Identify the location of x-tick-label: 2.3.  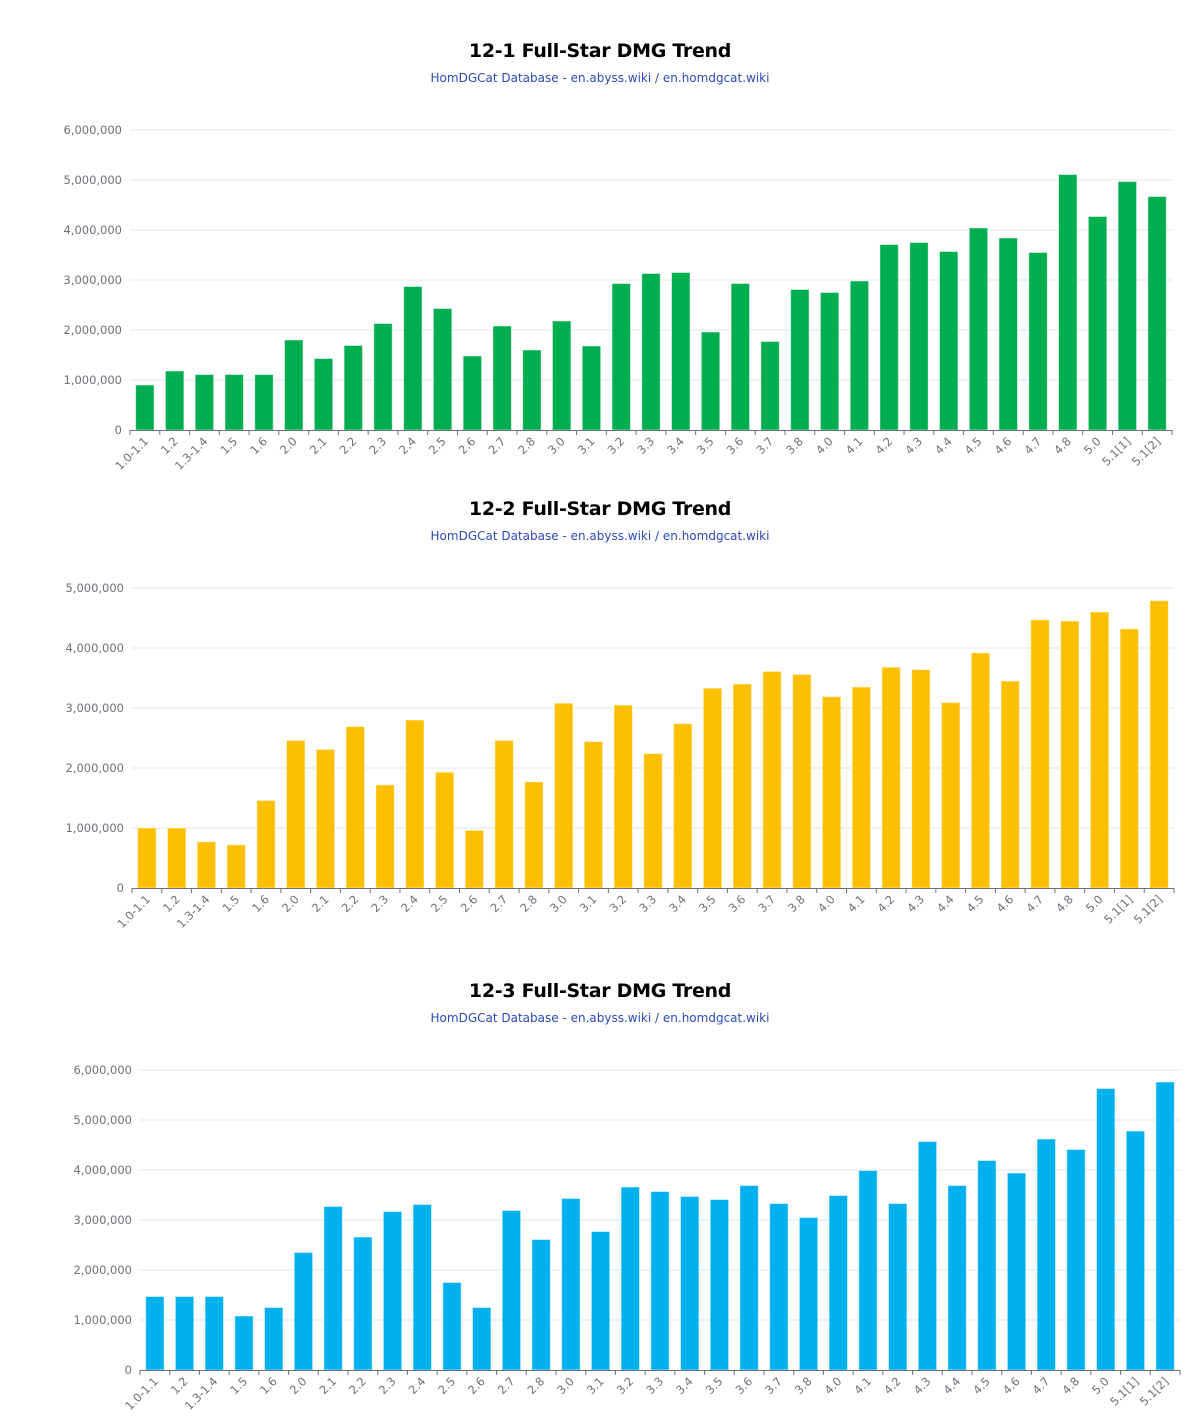
(387, 1385).